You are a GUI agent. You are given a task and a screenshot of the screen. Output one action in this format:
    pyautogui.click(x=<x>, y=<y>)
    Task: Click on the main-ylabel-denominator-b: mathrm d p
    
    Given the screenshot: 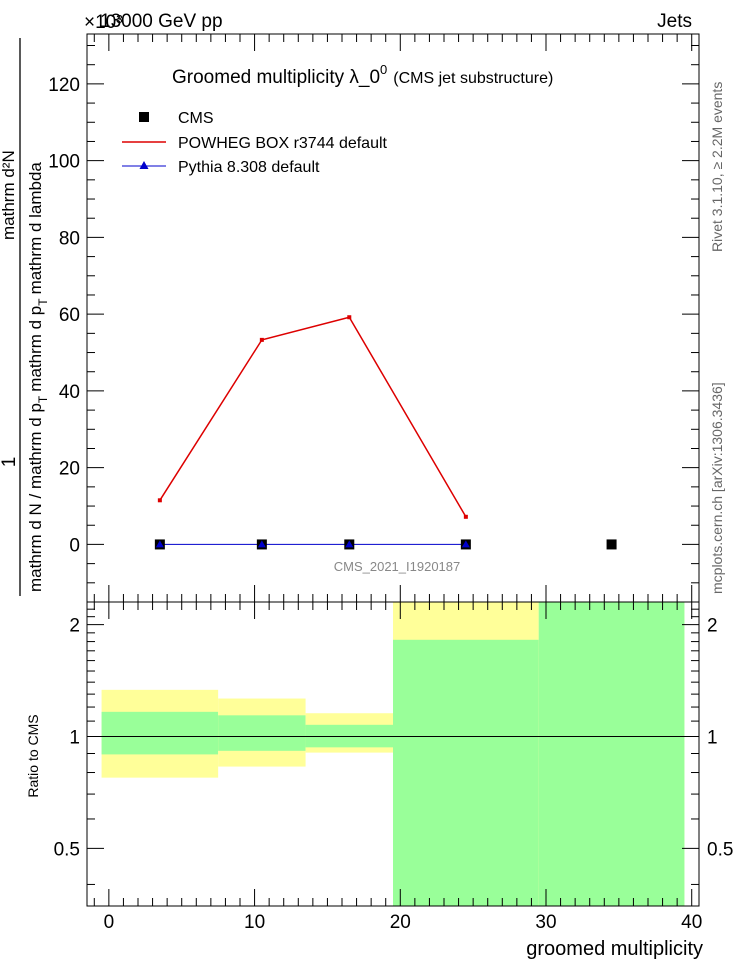 What is the action you would take?
    pyautogui.click(x=35, y=349)
    